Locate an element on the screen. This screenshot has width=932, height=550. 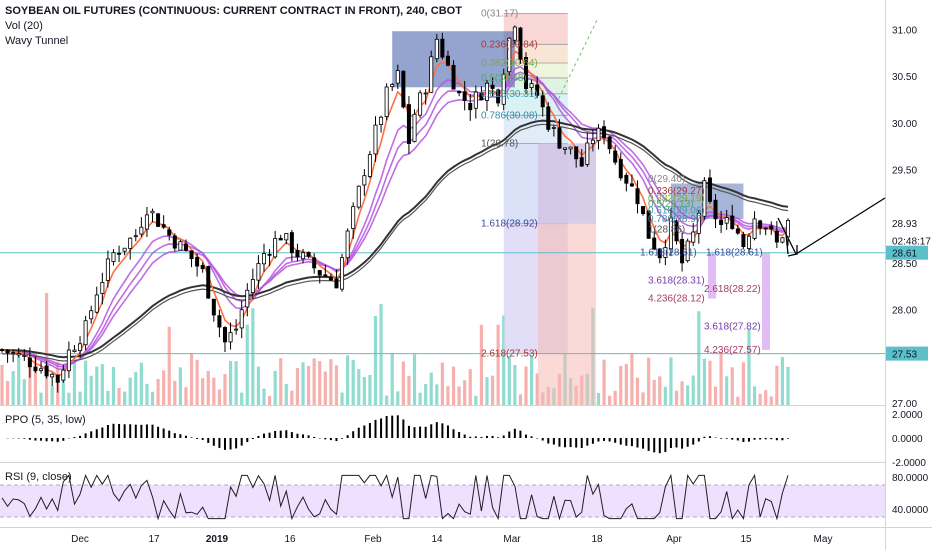
price-badge-label: 02:48:17 is located at coordinates (911, 242).